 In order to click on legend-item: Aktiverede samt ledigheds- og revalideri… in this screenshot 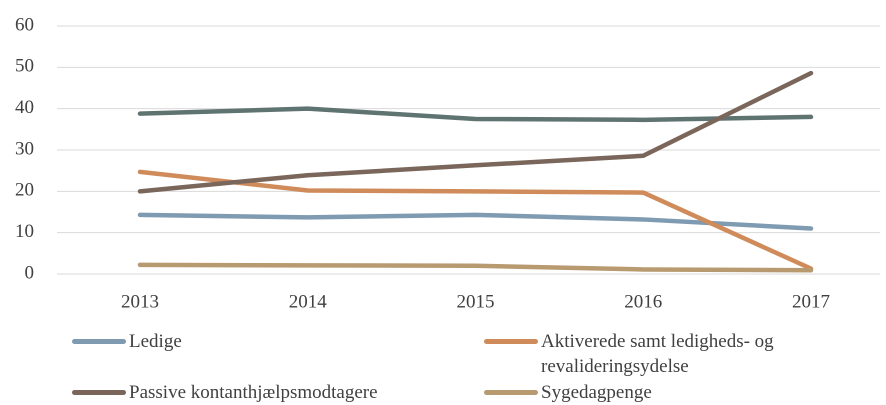, I will do `click(684, 354)`.